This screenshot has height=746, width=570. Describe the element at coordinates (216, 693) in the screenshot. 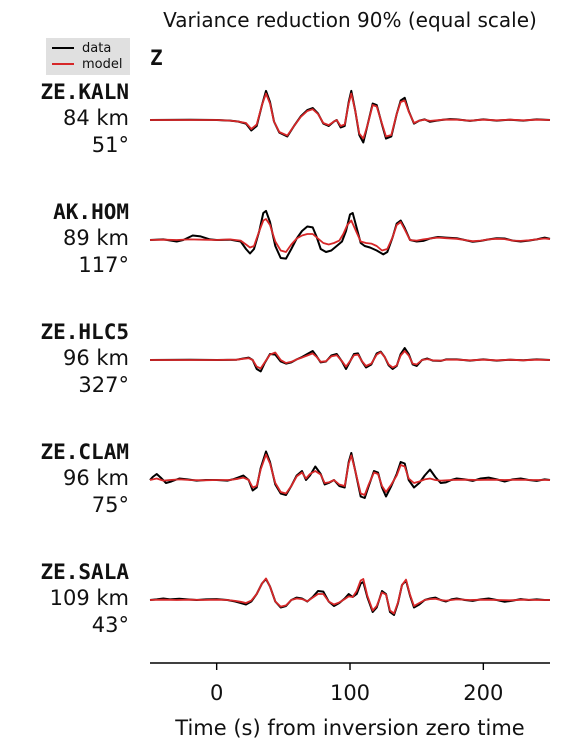

I see `x-tick-label: 0` at that location.